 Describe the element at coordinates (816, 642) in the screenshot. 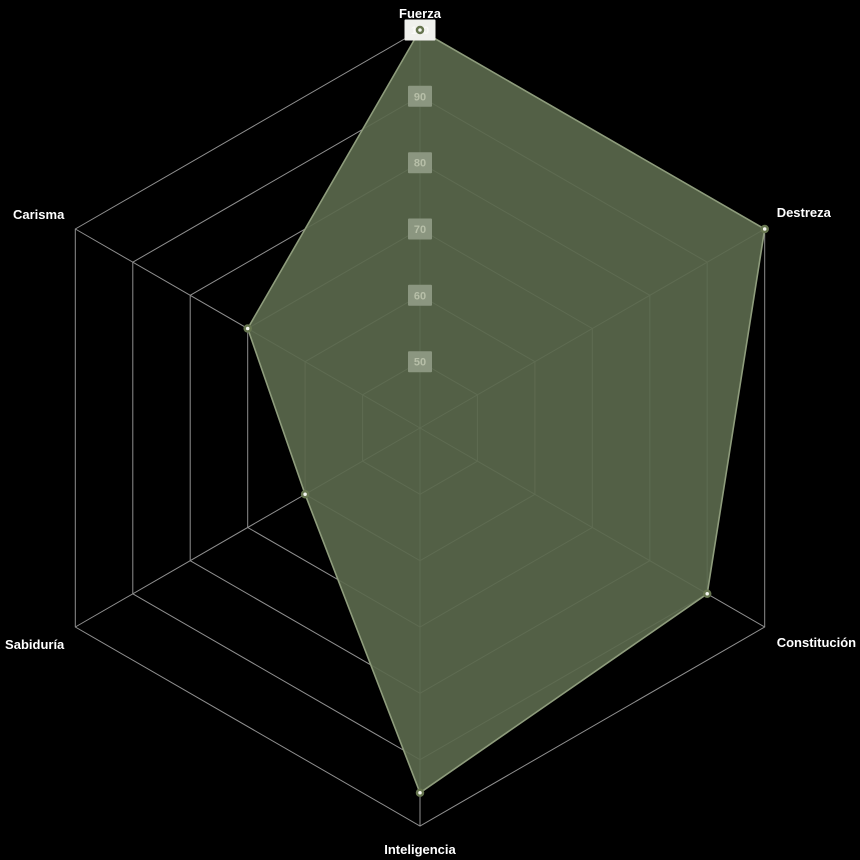

I see `axis-label-constitucion: Constitución` at that location.